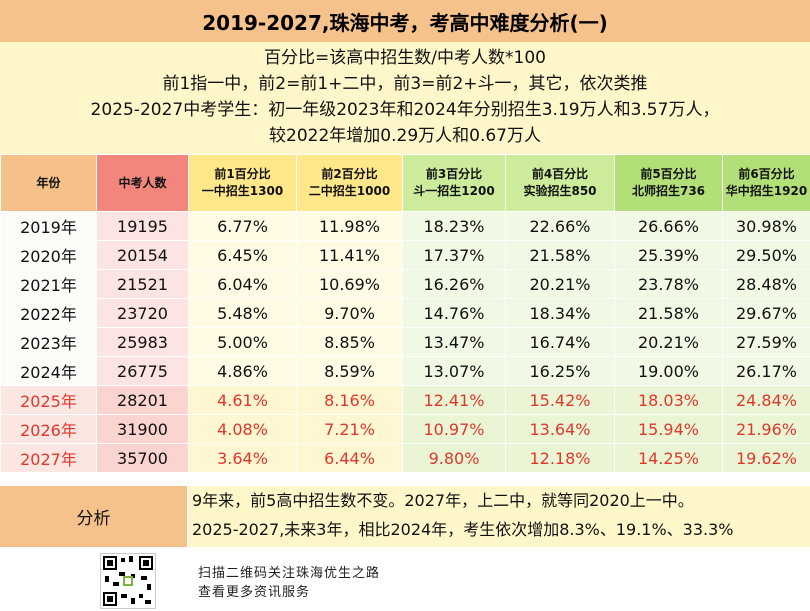 The height and width of the screenshot is (611, 810). I want to click on cell-p4: 16.25%, so click(560, 371).